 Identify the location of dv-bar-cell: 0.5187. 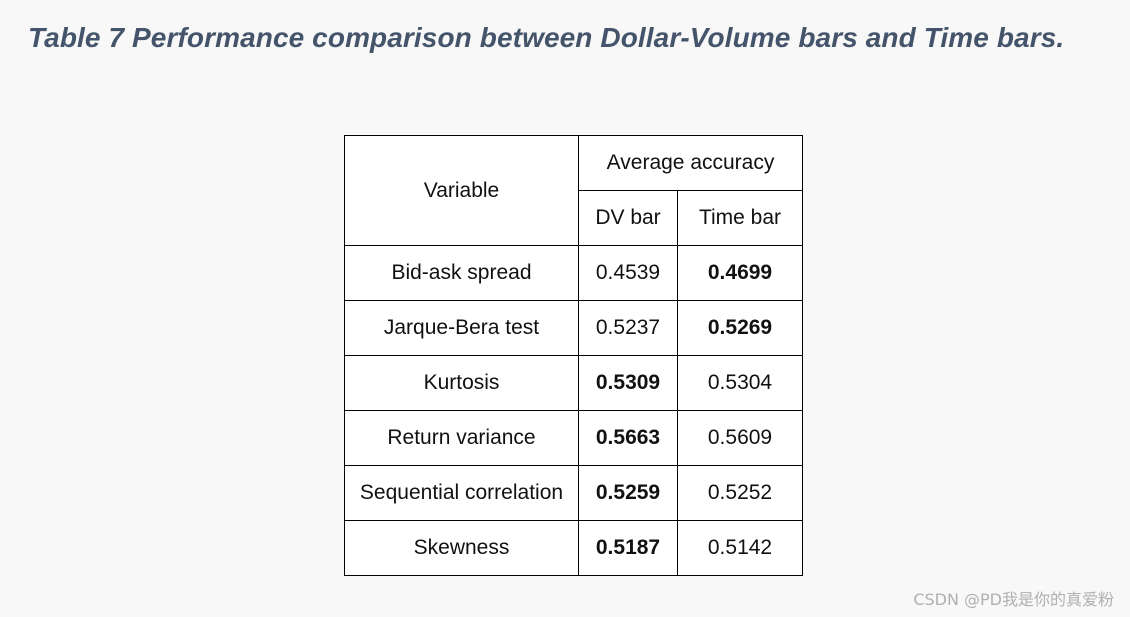
(628, 548).